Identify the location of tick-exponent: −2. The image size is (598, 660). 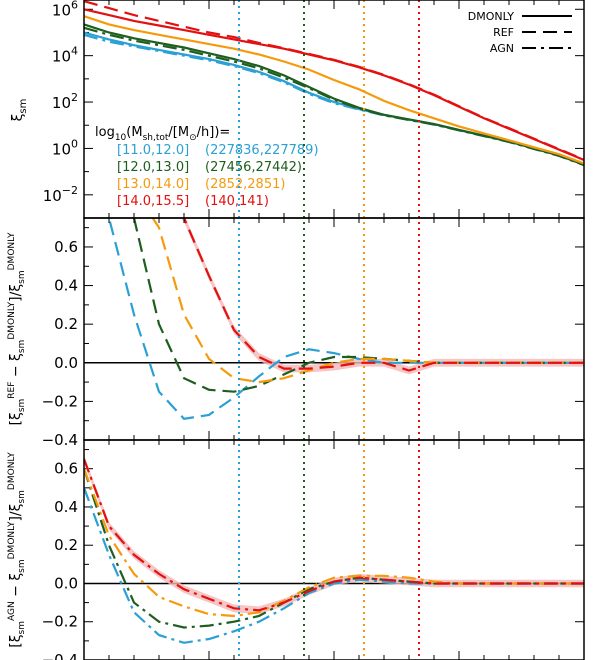
(70, 190).